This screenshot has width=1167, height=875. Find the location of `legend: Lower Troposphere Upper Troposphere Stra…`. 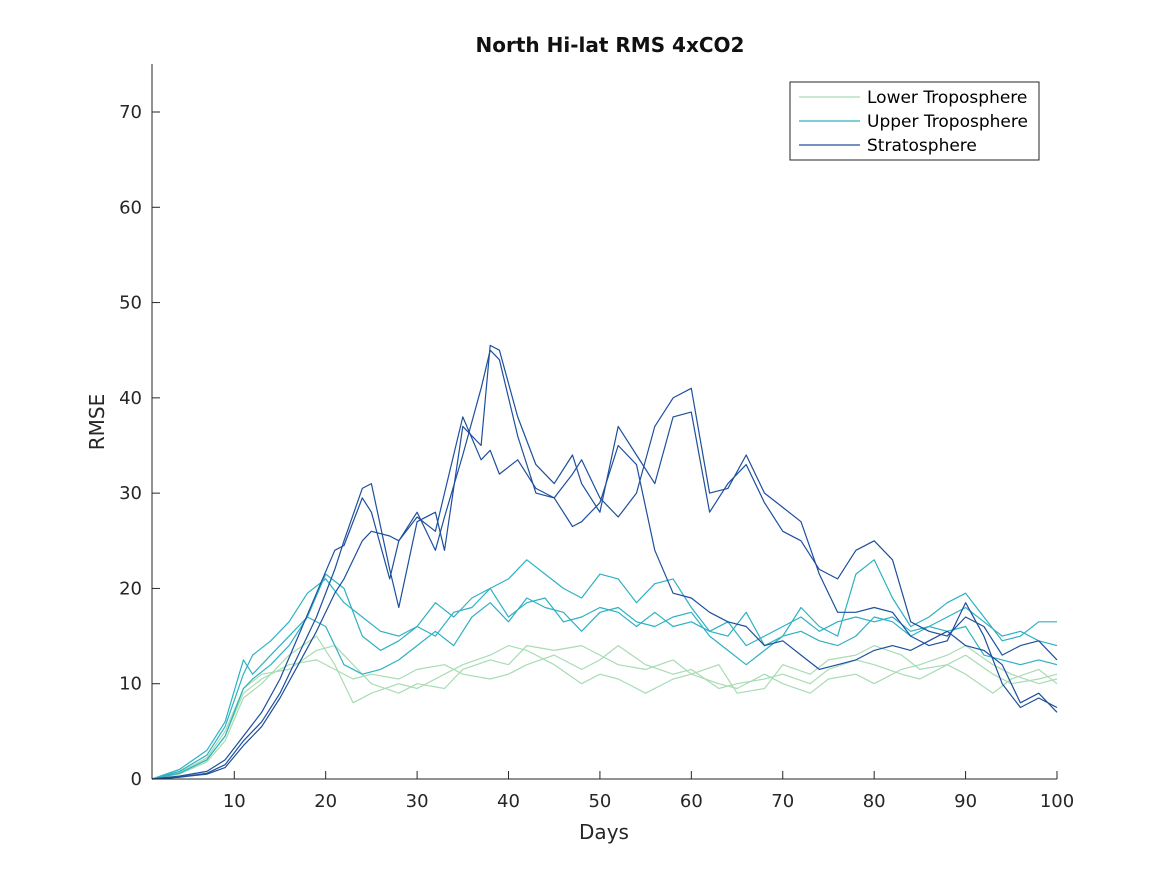

legend: Lower Troposphere Upper Troposphere Stra… is located at coordinates (914, 121).